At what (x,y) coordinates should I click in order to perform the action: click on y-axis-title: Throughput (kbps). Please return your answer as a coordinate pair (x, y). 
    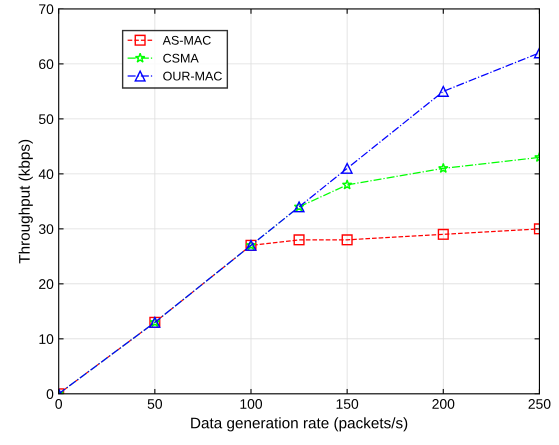
    Looking at the image, I should click on (25, 202).